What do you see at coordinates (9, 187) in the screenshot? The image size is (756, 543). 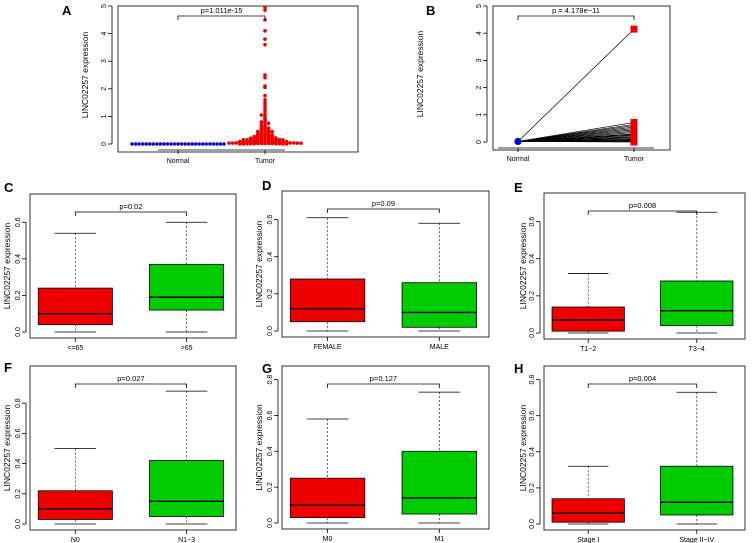 I see `panel-letter: C` at bounding box center [9, 187].